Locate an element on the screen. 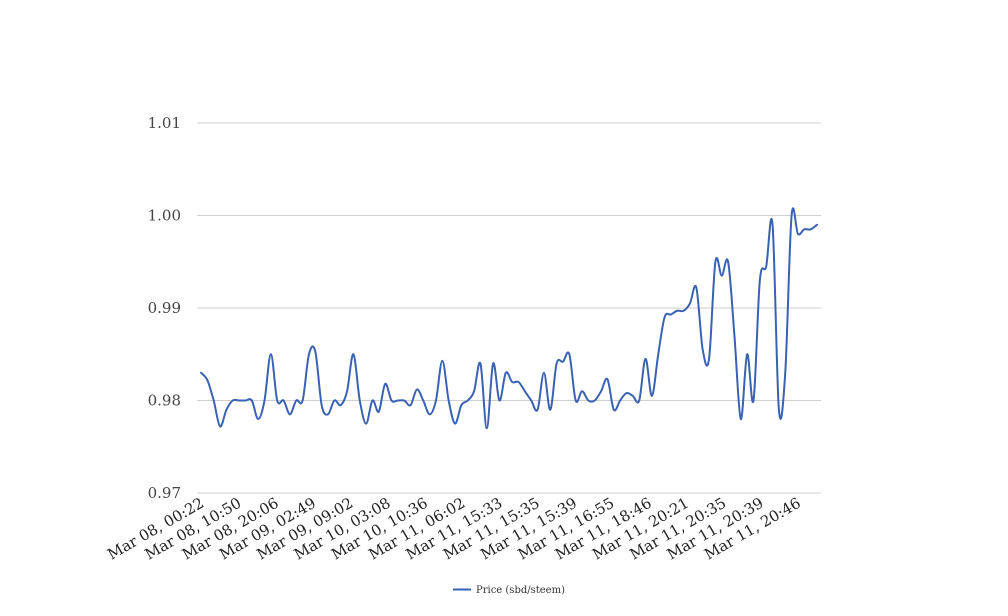 This screenshot has height=616, width=1008. y-tick-label: 1.01 is located at coordinates (164, 123).